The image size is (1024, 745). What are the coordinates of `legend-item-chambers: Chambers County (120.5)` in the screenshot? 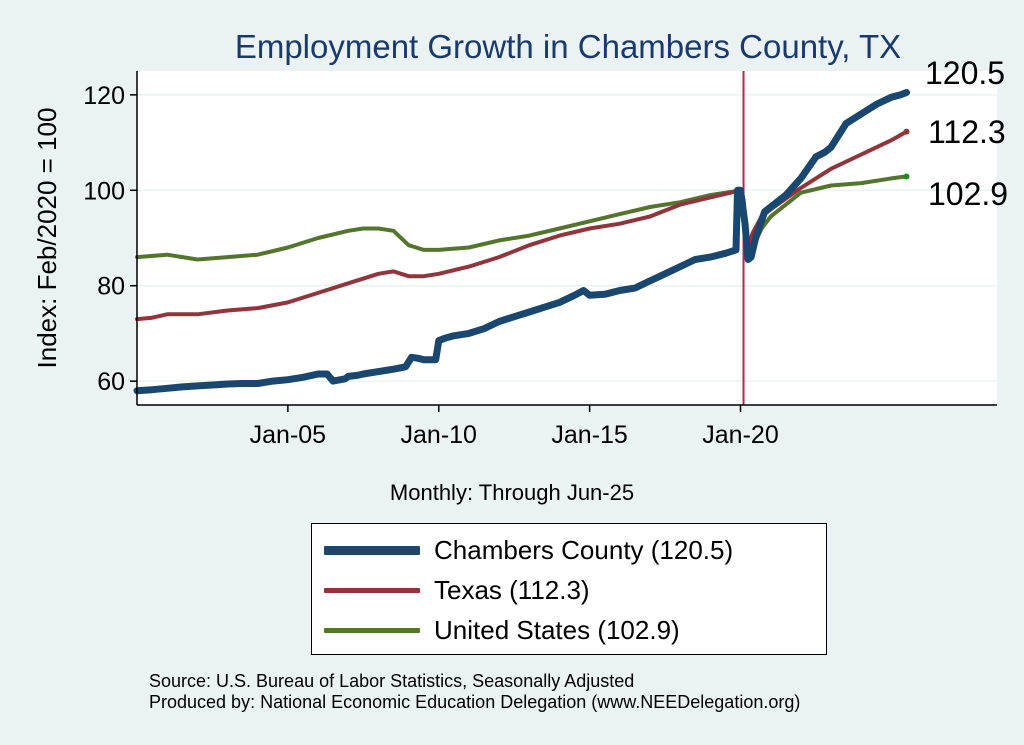 It's located at (528, 550).